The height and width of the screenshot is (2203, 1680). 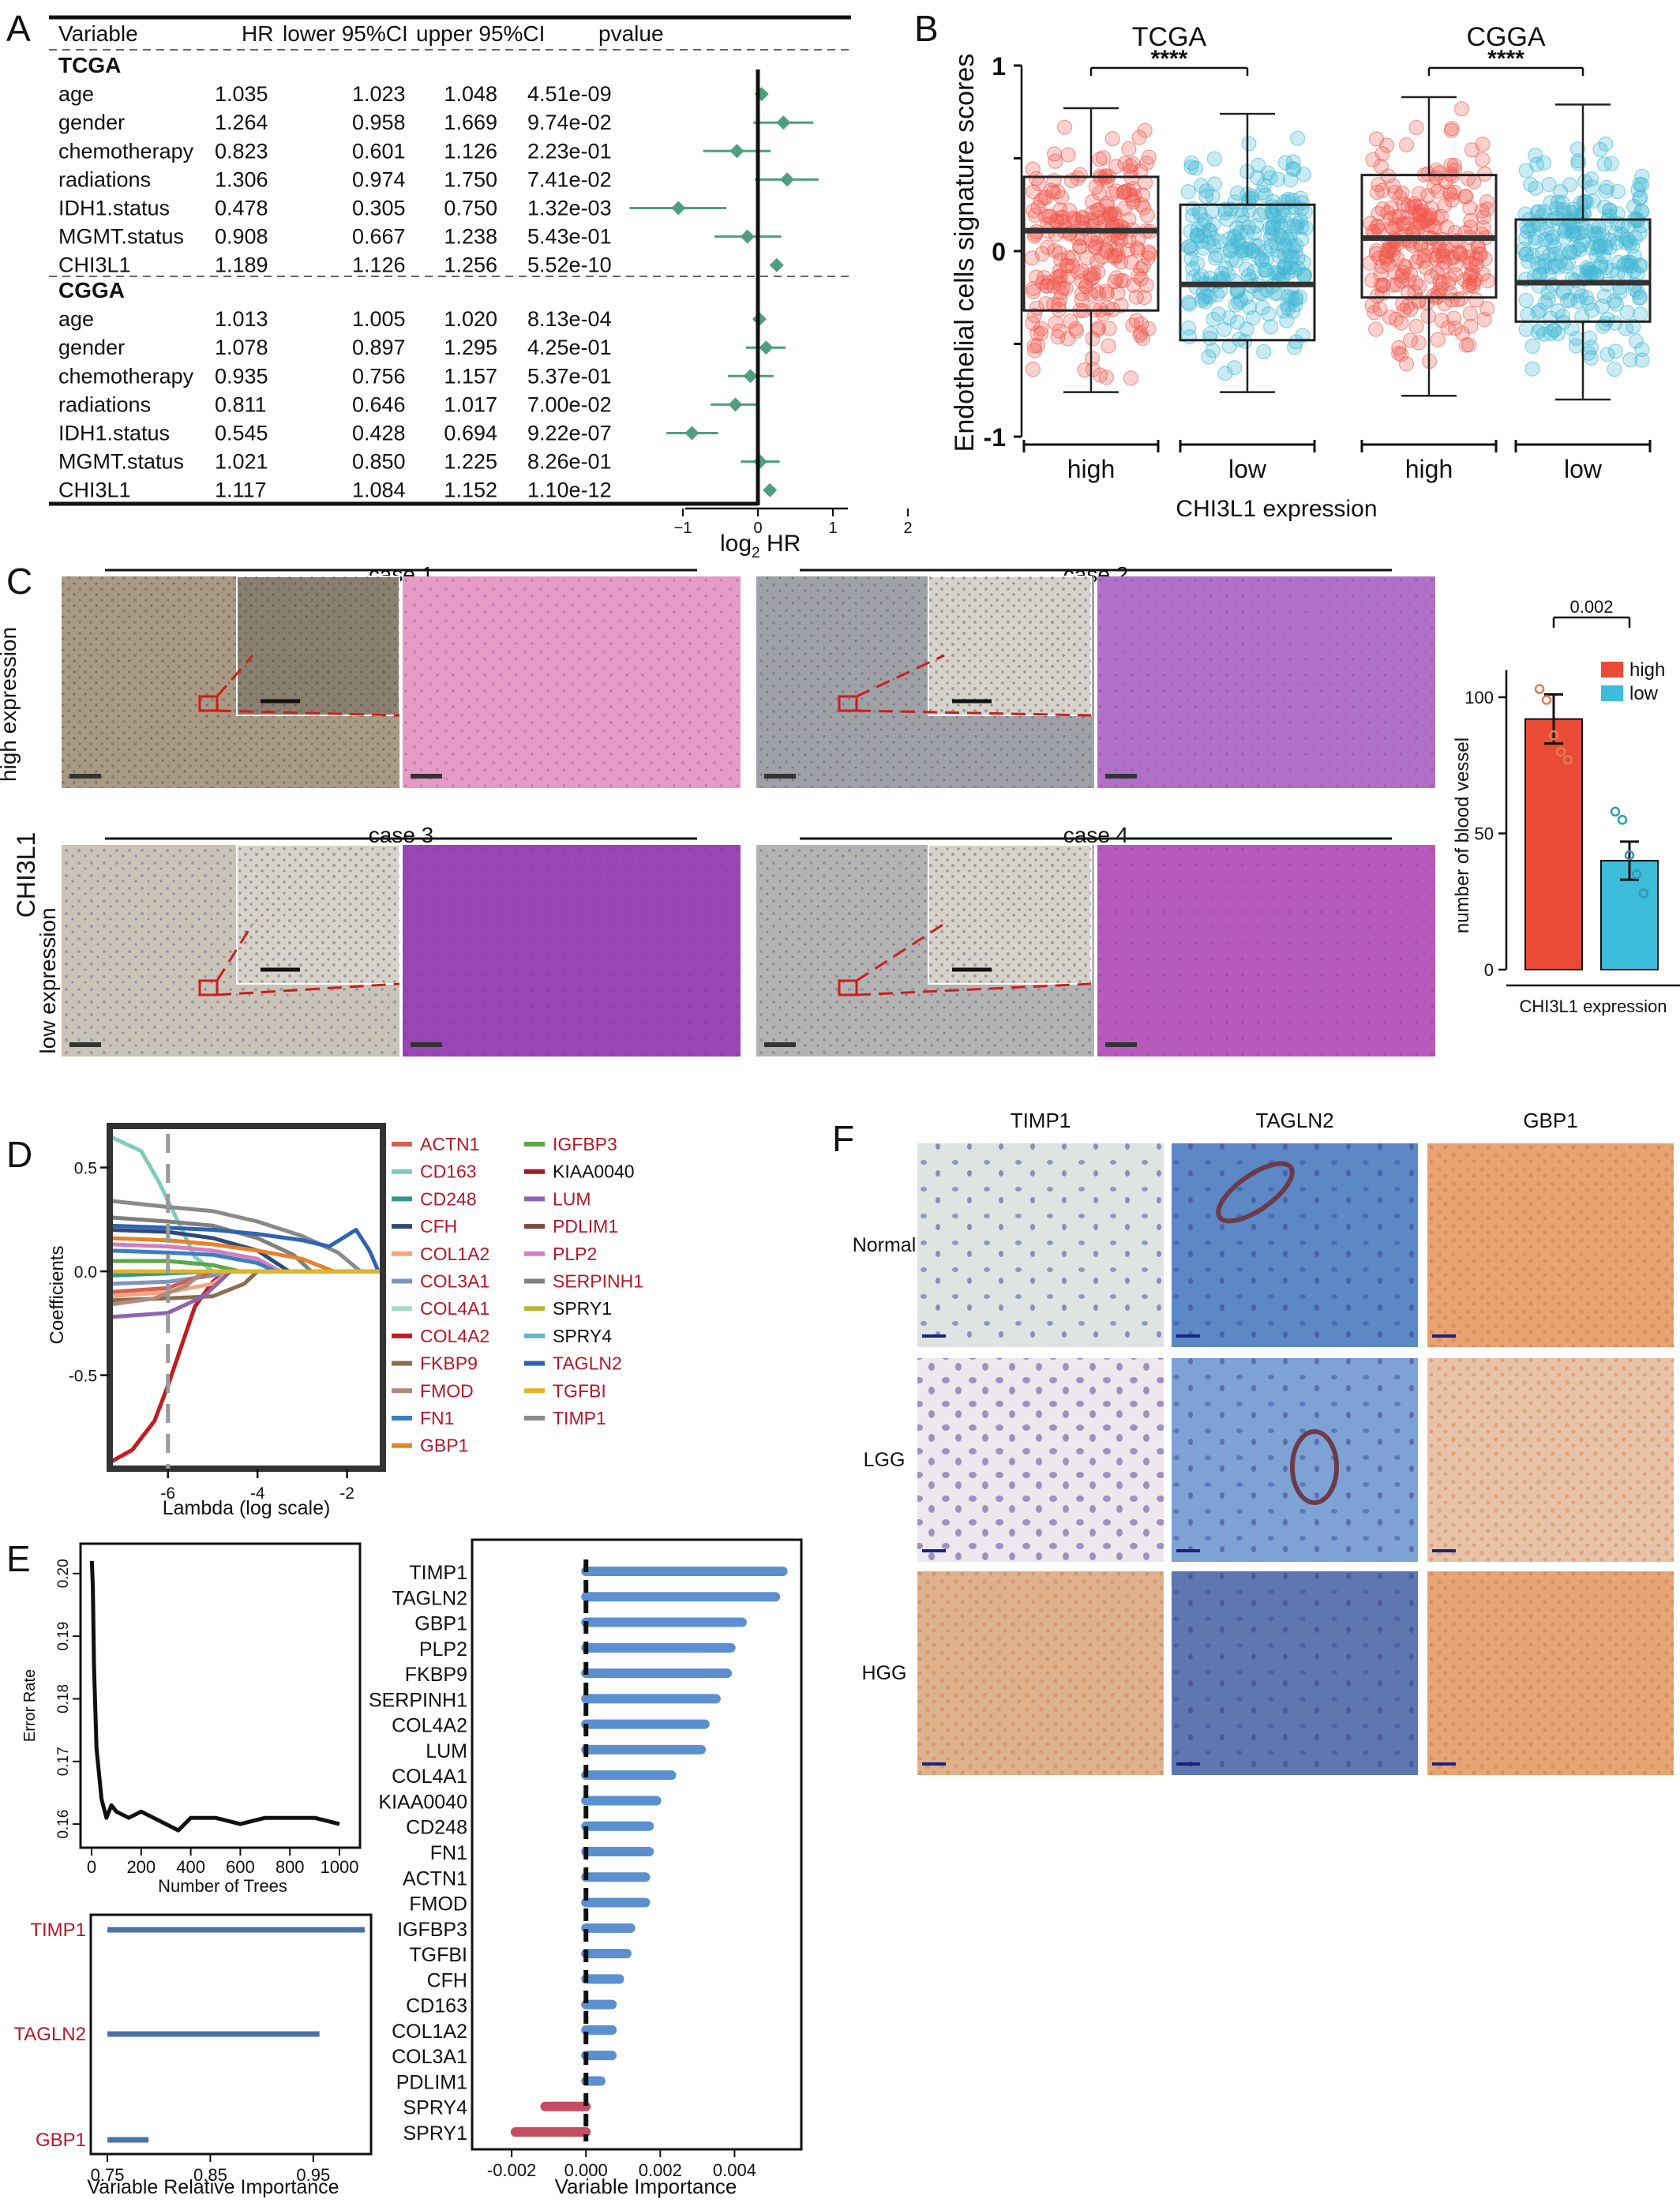 I want to click on e-imp-label: TGFBI, so click(x=438, y=1955).